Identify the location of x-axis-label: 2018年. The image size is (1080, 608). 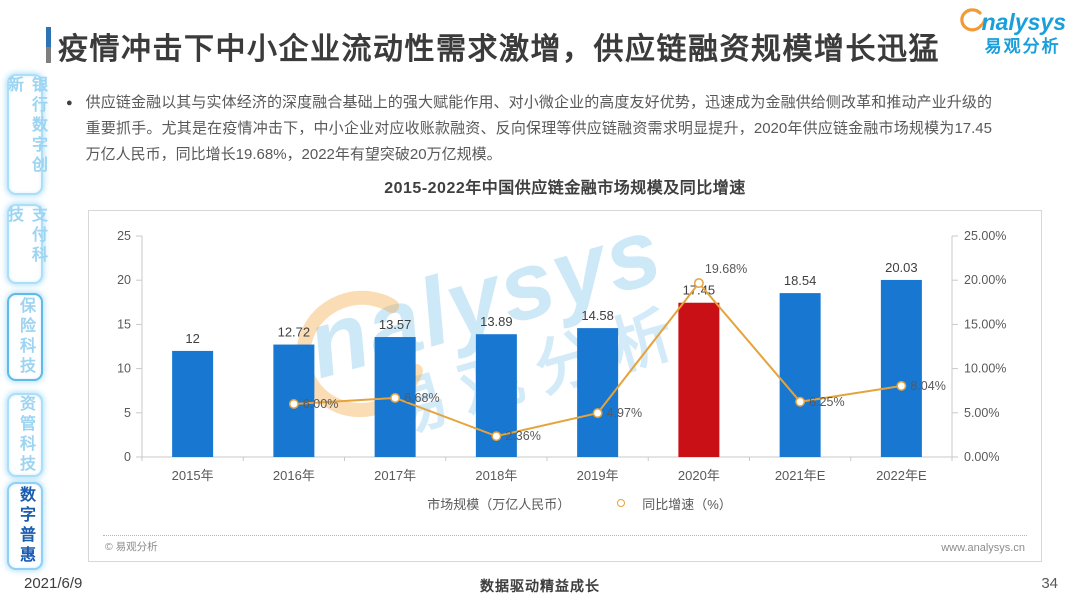
(496, 475).